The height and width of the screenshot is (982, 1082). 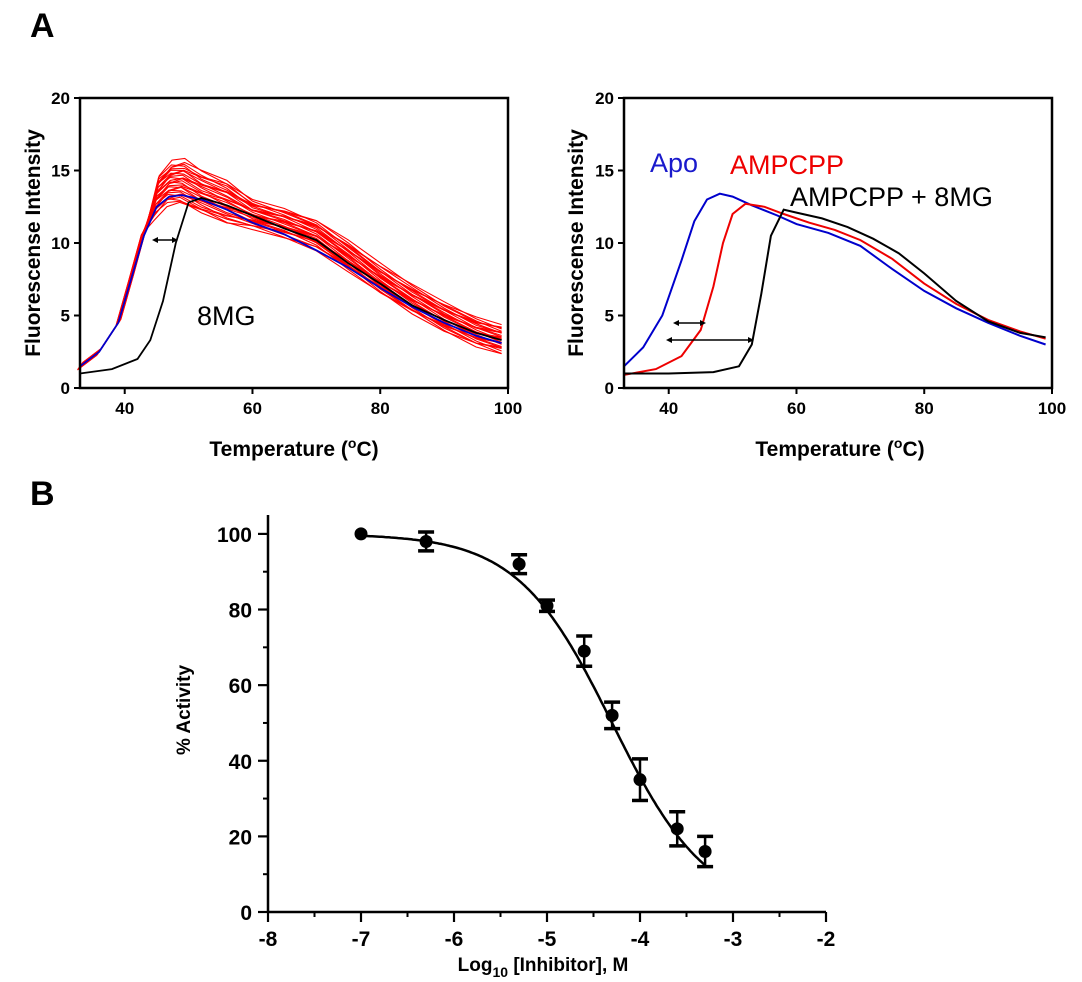 What do you see at coordinates (234, 535) in the screenshot?
I see `chart-b-ytick-label: 100` at bounding box center [234, 535].